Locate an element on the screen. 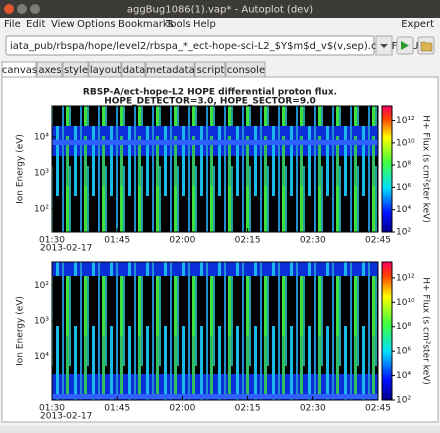 This screenshot has width=440, height=433. window-title: aggBug1086(1).vap* - Autoplot (dev) is located at coordinates (220, 10).